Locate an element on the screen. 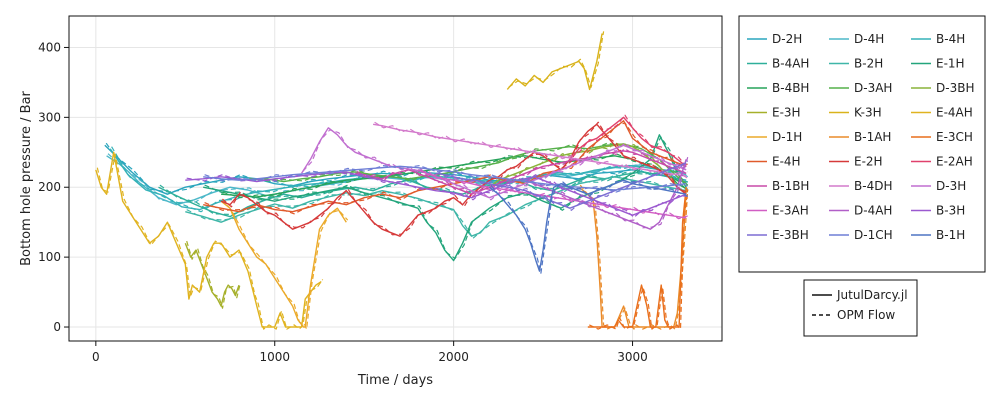 This screenshot has height=400, width=1000. legend-label: E-4AH is located at coordinates (954, 113).